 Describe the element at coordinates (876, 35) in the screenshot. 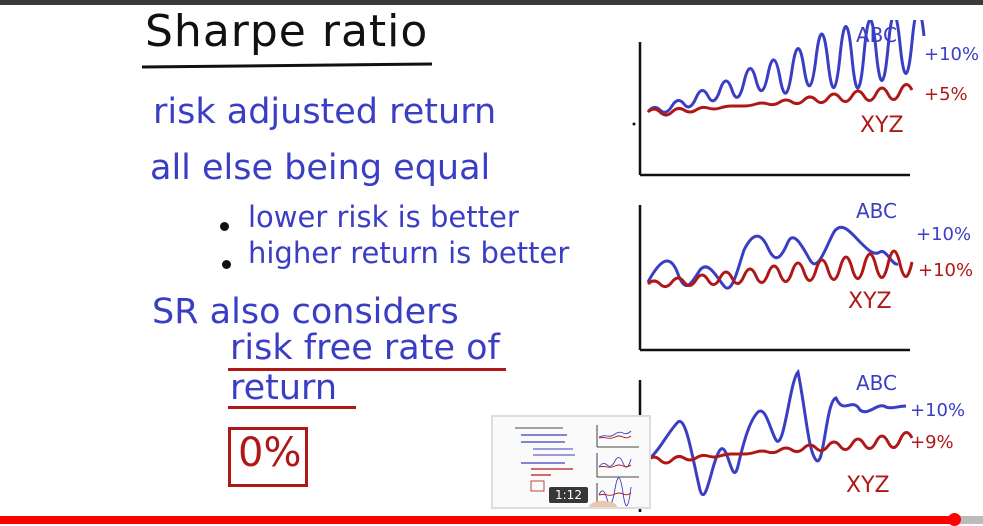

I see `chart-1-abc-label: ABC` at that location.